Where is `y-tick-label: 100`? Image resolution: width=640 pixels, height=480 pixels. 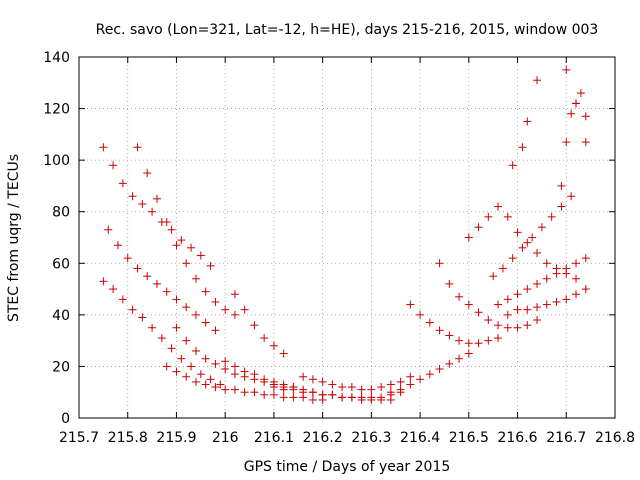
y-tick-label: 100 is located at coordinates (56, 161).